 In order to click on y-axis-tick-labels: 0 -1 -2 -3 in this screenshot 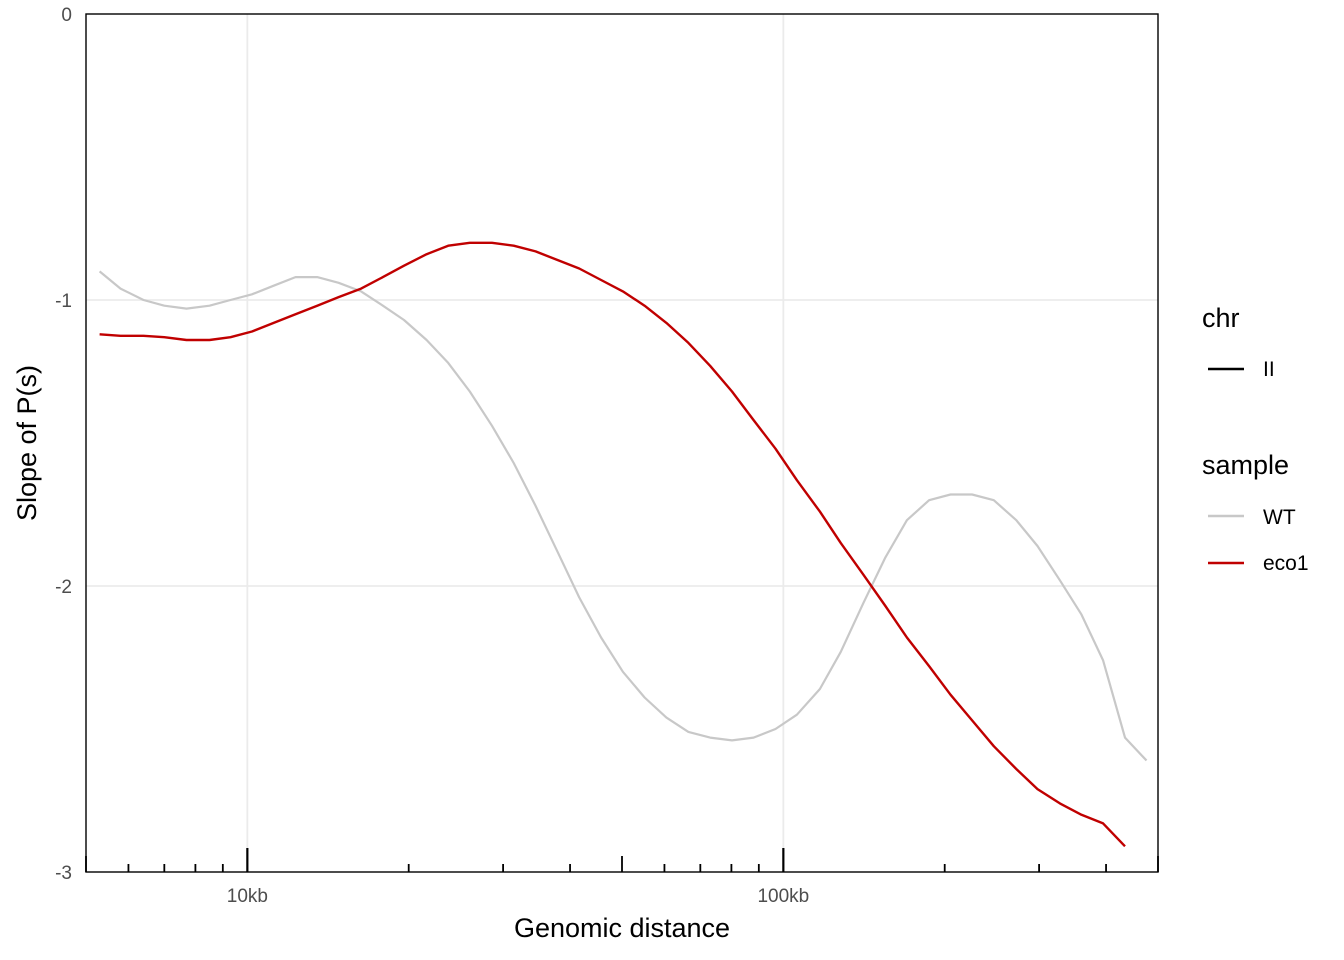, I will do `click(63, 444)`.